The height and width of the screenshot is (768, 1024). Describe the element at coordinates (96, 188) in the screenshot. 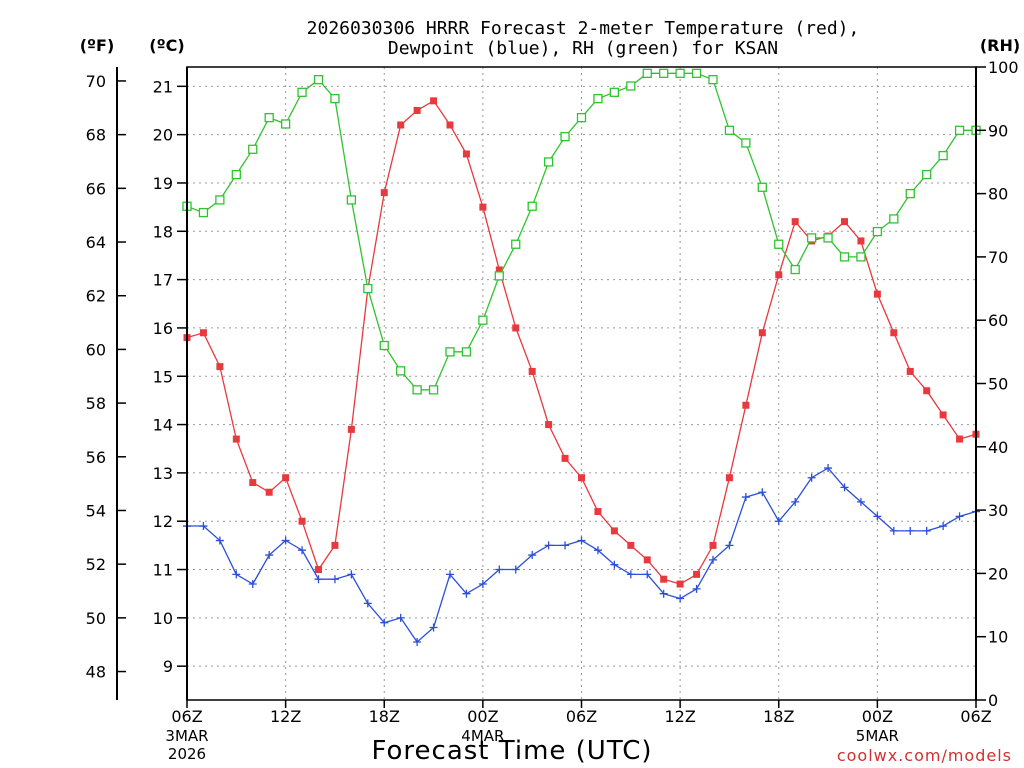

I see `fahrenheit-tick-label: 66` at that location.